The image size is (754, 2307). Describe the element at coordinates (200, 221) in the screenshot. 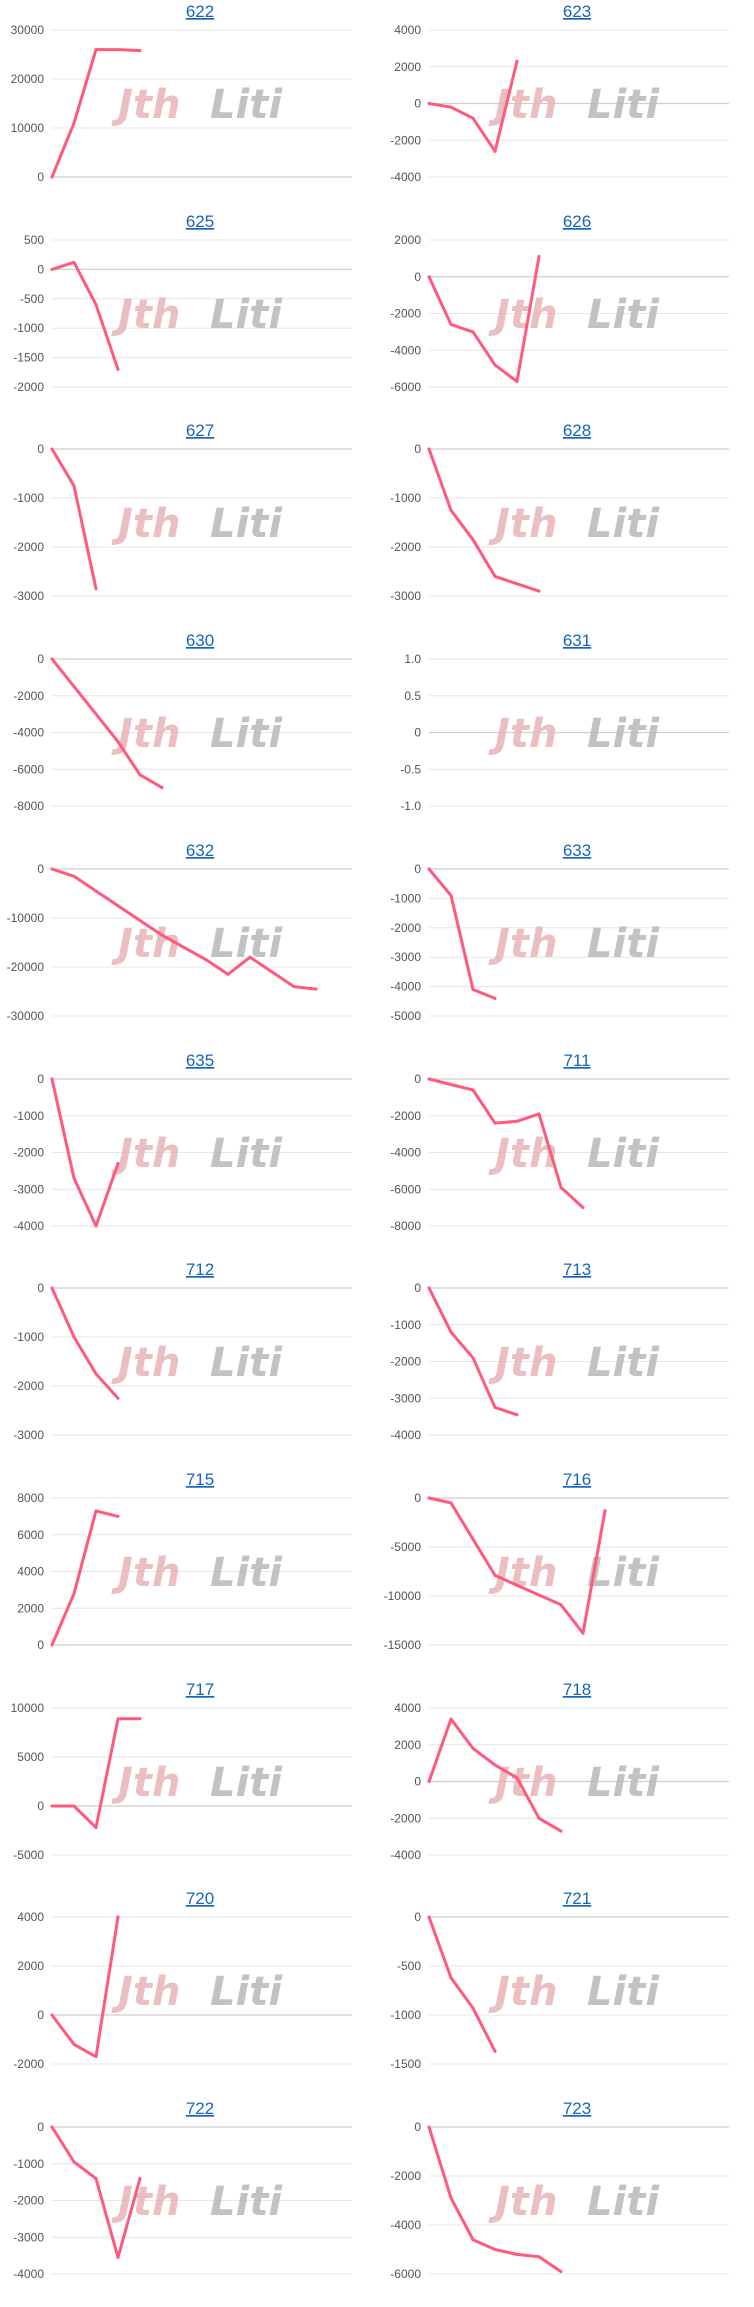

I see `chart-title-link: 625` at that location.